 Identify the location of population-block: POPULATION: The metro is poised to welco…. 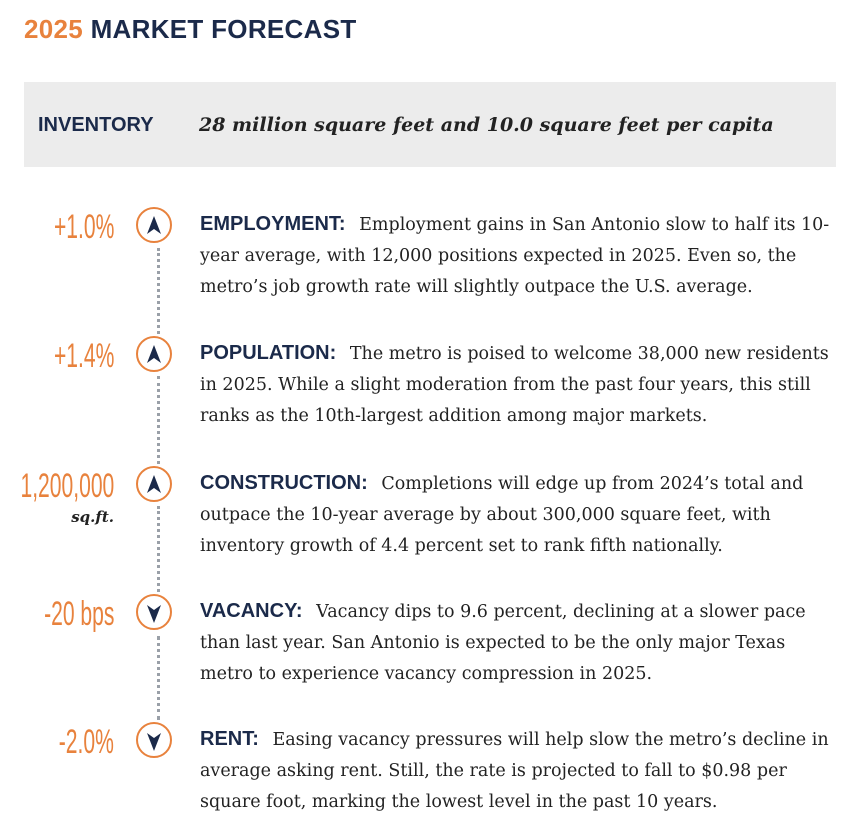
(518, 385).